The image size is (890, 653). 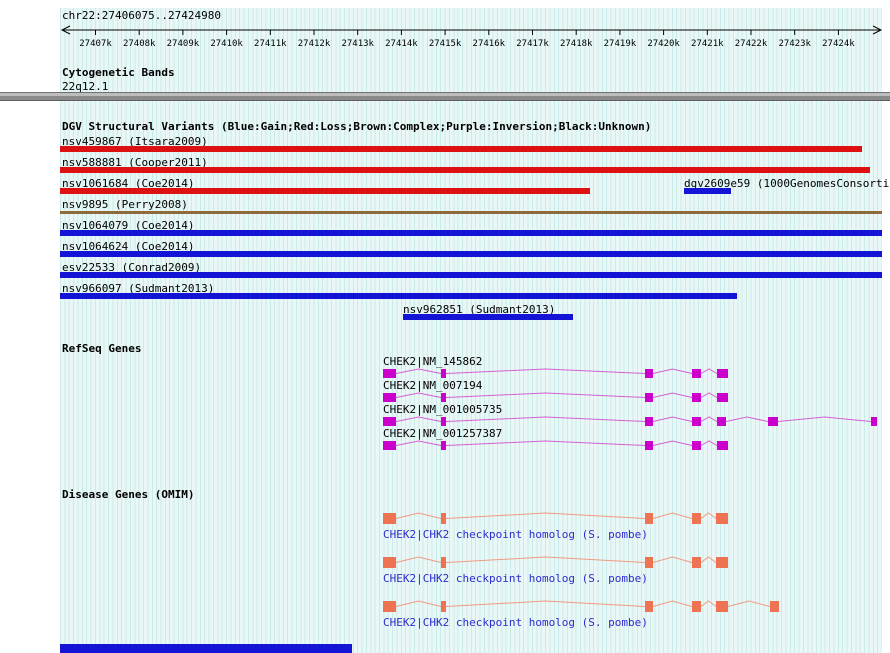 I want to click on ruler-tick-label: 27412k, so click(x=314, y=44).